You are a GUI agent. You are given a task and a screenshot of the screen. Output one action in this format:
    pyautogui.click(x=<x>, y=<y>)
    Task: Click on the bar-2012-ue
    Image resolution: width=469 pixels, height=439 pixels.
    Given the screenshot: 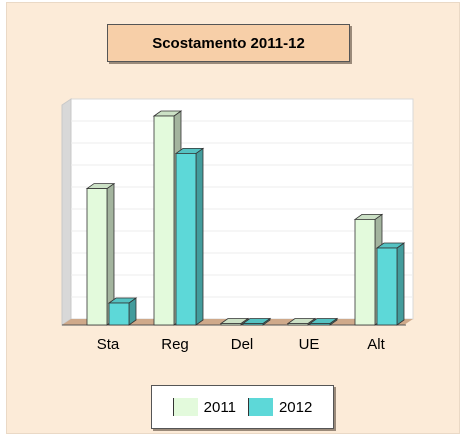 What is the action you would take?
    pyautogui.click(x=320, y=324)
    